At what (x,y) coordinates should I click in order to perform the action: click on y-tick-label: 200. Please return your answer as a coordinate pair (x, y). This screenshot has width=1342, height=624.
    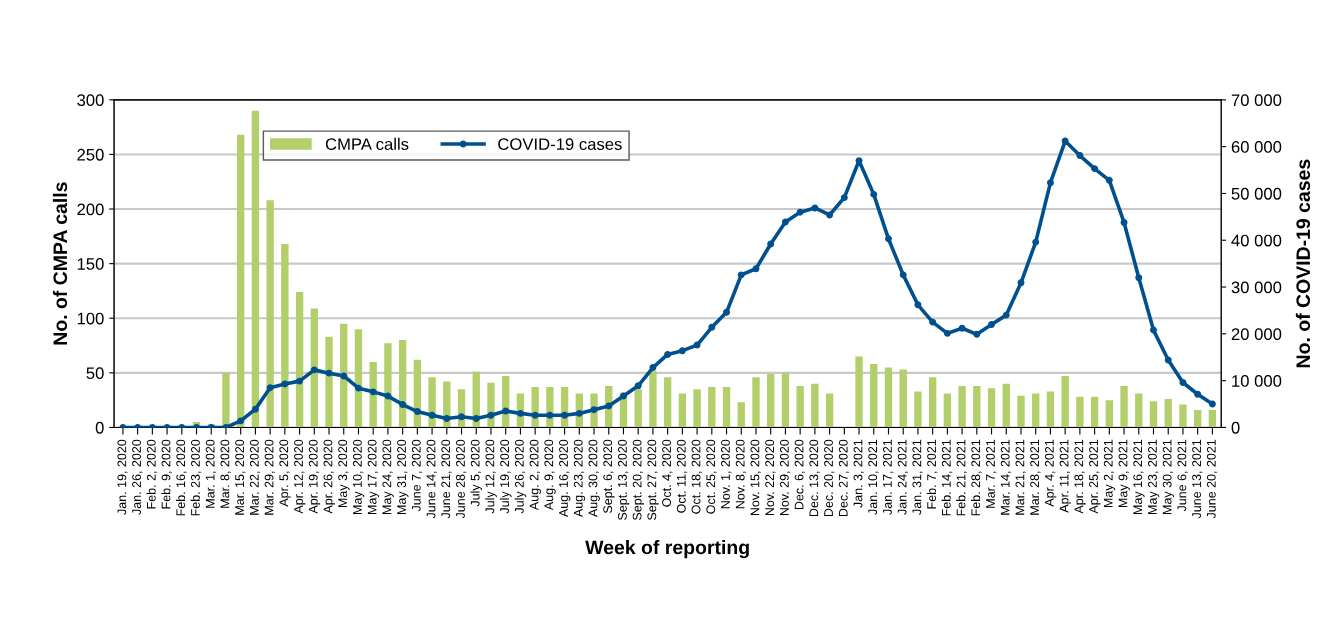
    Looking at the image, I should click on (90, 209).